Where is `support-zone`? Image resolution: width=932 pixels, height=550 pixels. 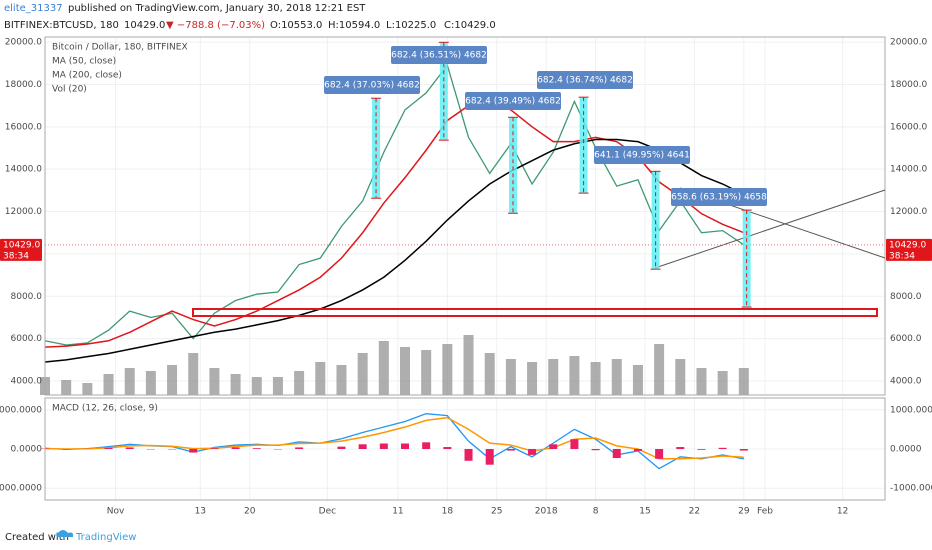 support-zone is located at coordinates (535, 312).